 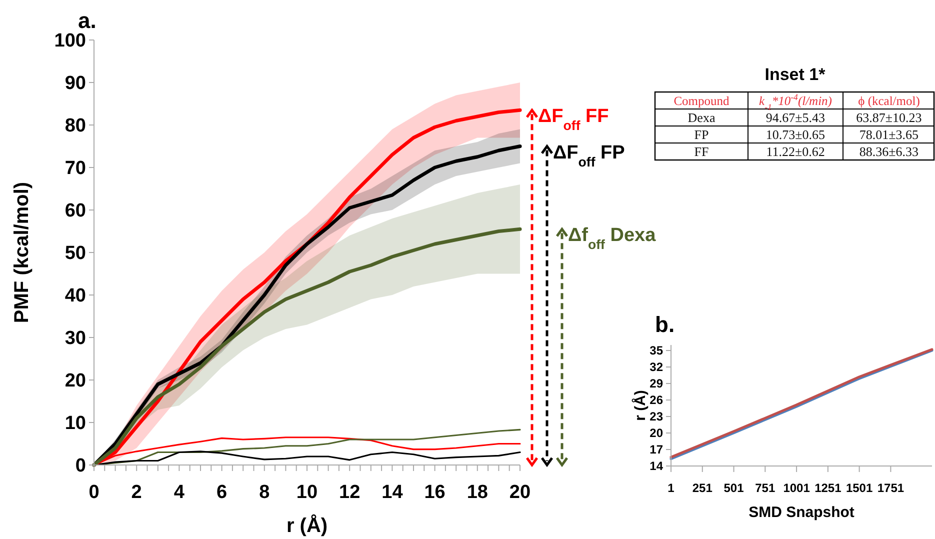 I want to click on y-tick-label: 100, so click(x=70, y=41).